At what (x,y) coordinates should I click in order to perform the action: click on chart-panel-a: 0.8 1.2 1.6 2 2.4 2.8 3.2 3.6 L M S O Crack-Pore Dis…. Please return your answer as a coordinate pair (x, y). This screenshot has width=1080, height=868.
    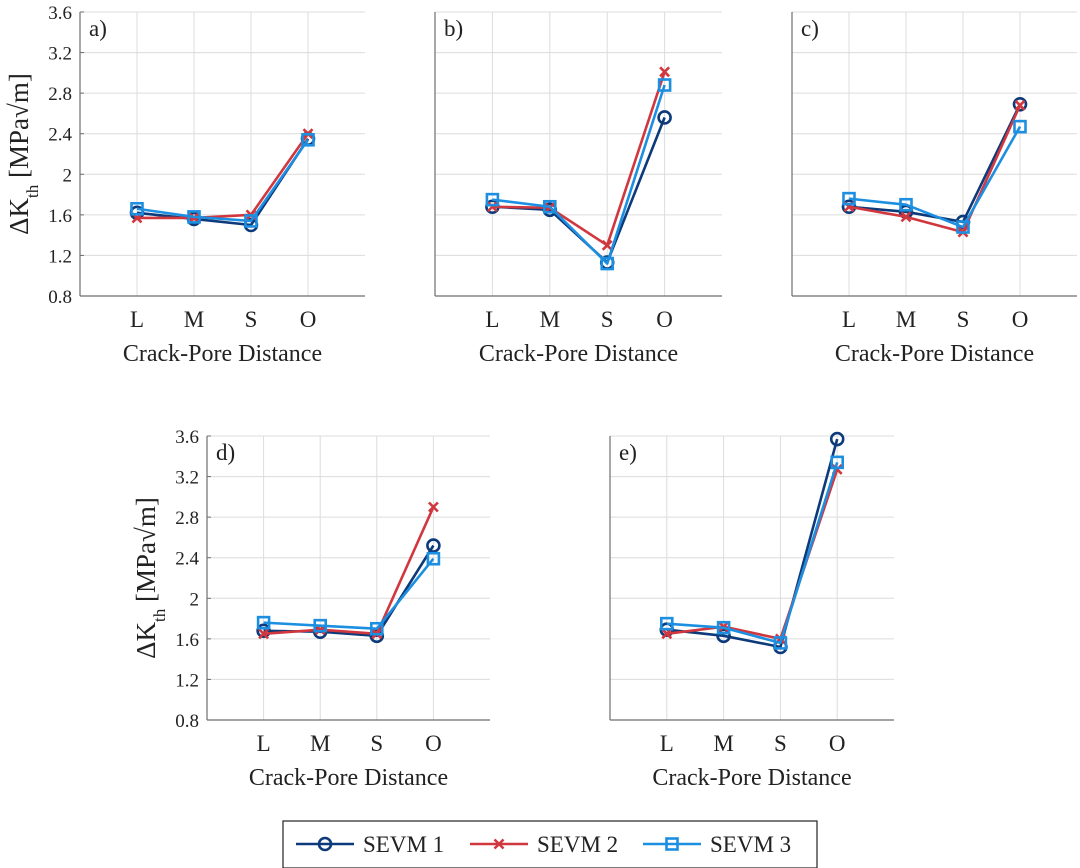
    Looking at the image, I should click on (184, 185).